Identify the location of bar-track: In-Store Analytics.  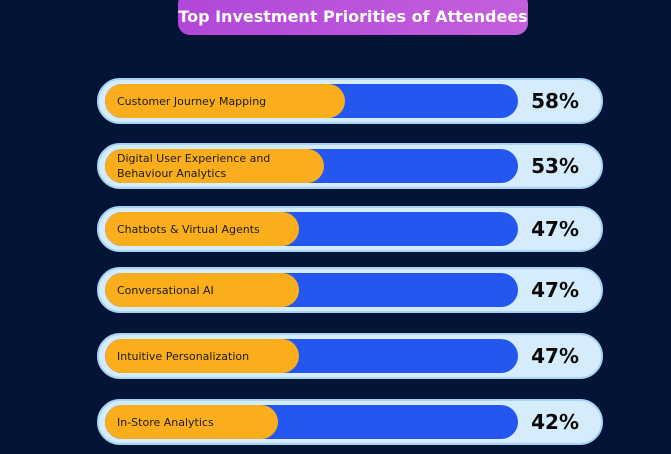
(311, 422).